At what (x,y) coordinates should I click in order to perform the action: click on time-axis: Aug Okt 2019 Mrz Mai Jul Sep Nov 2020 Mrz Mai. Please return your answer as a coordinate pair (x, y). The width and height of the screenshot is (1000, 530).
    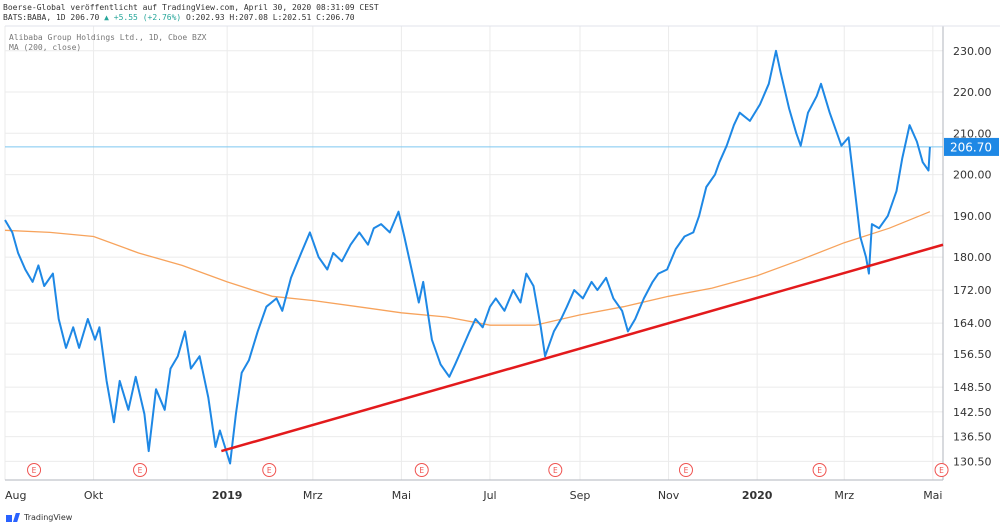
    Looking at the image, I should click on (473, 495).